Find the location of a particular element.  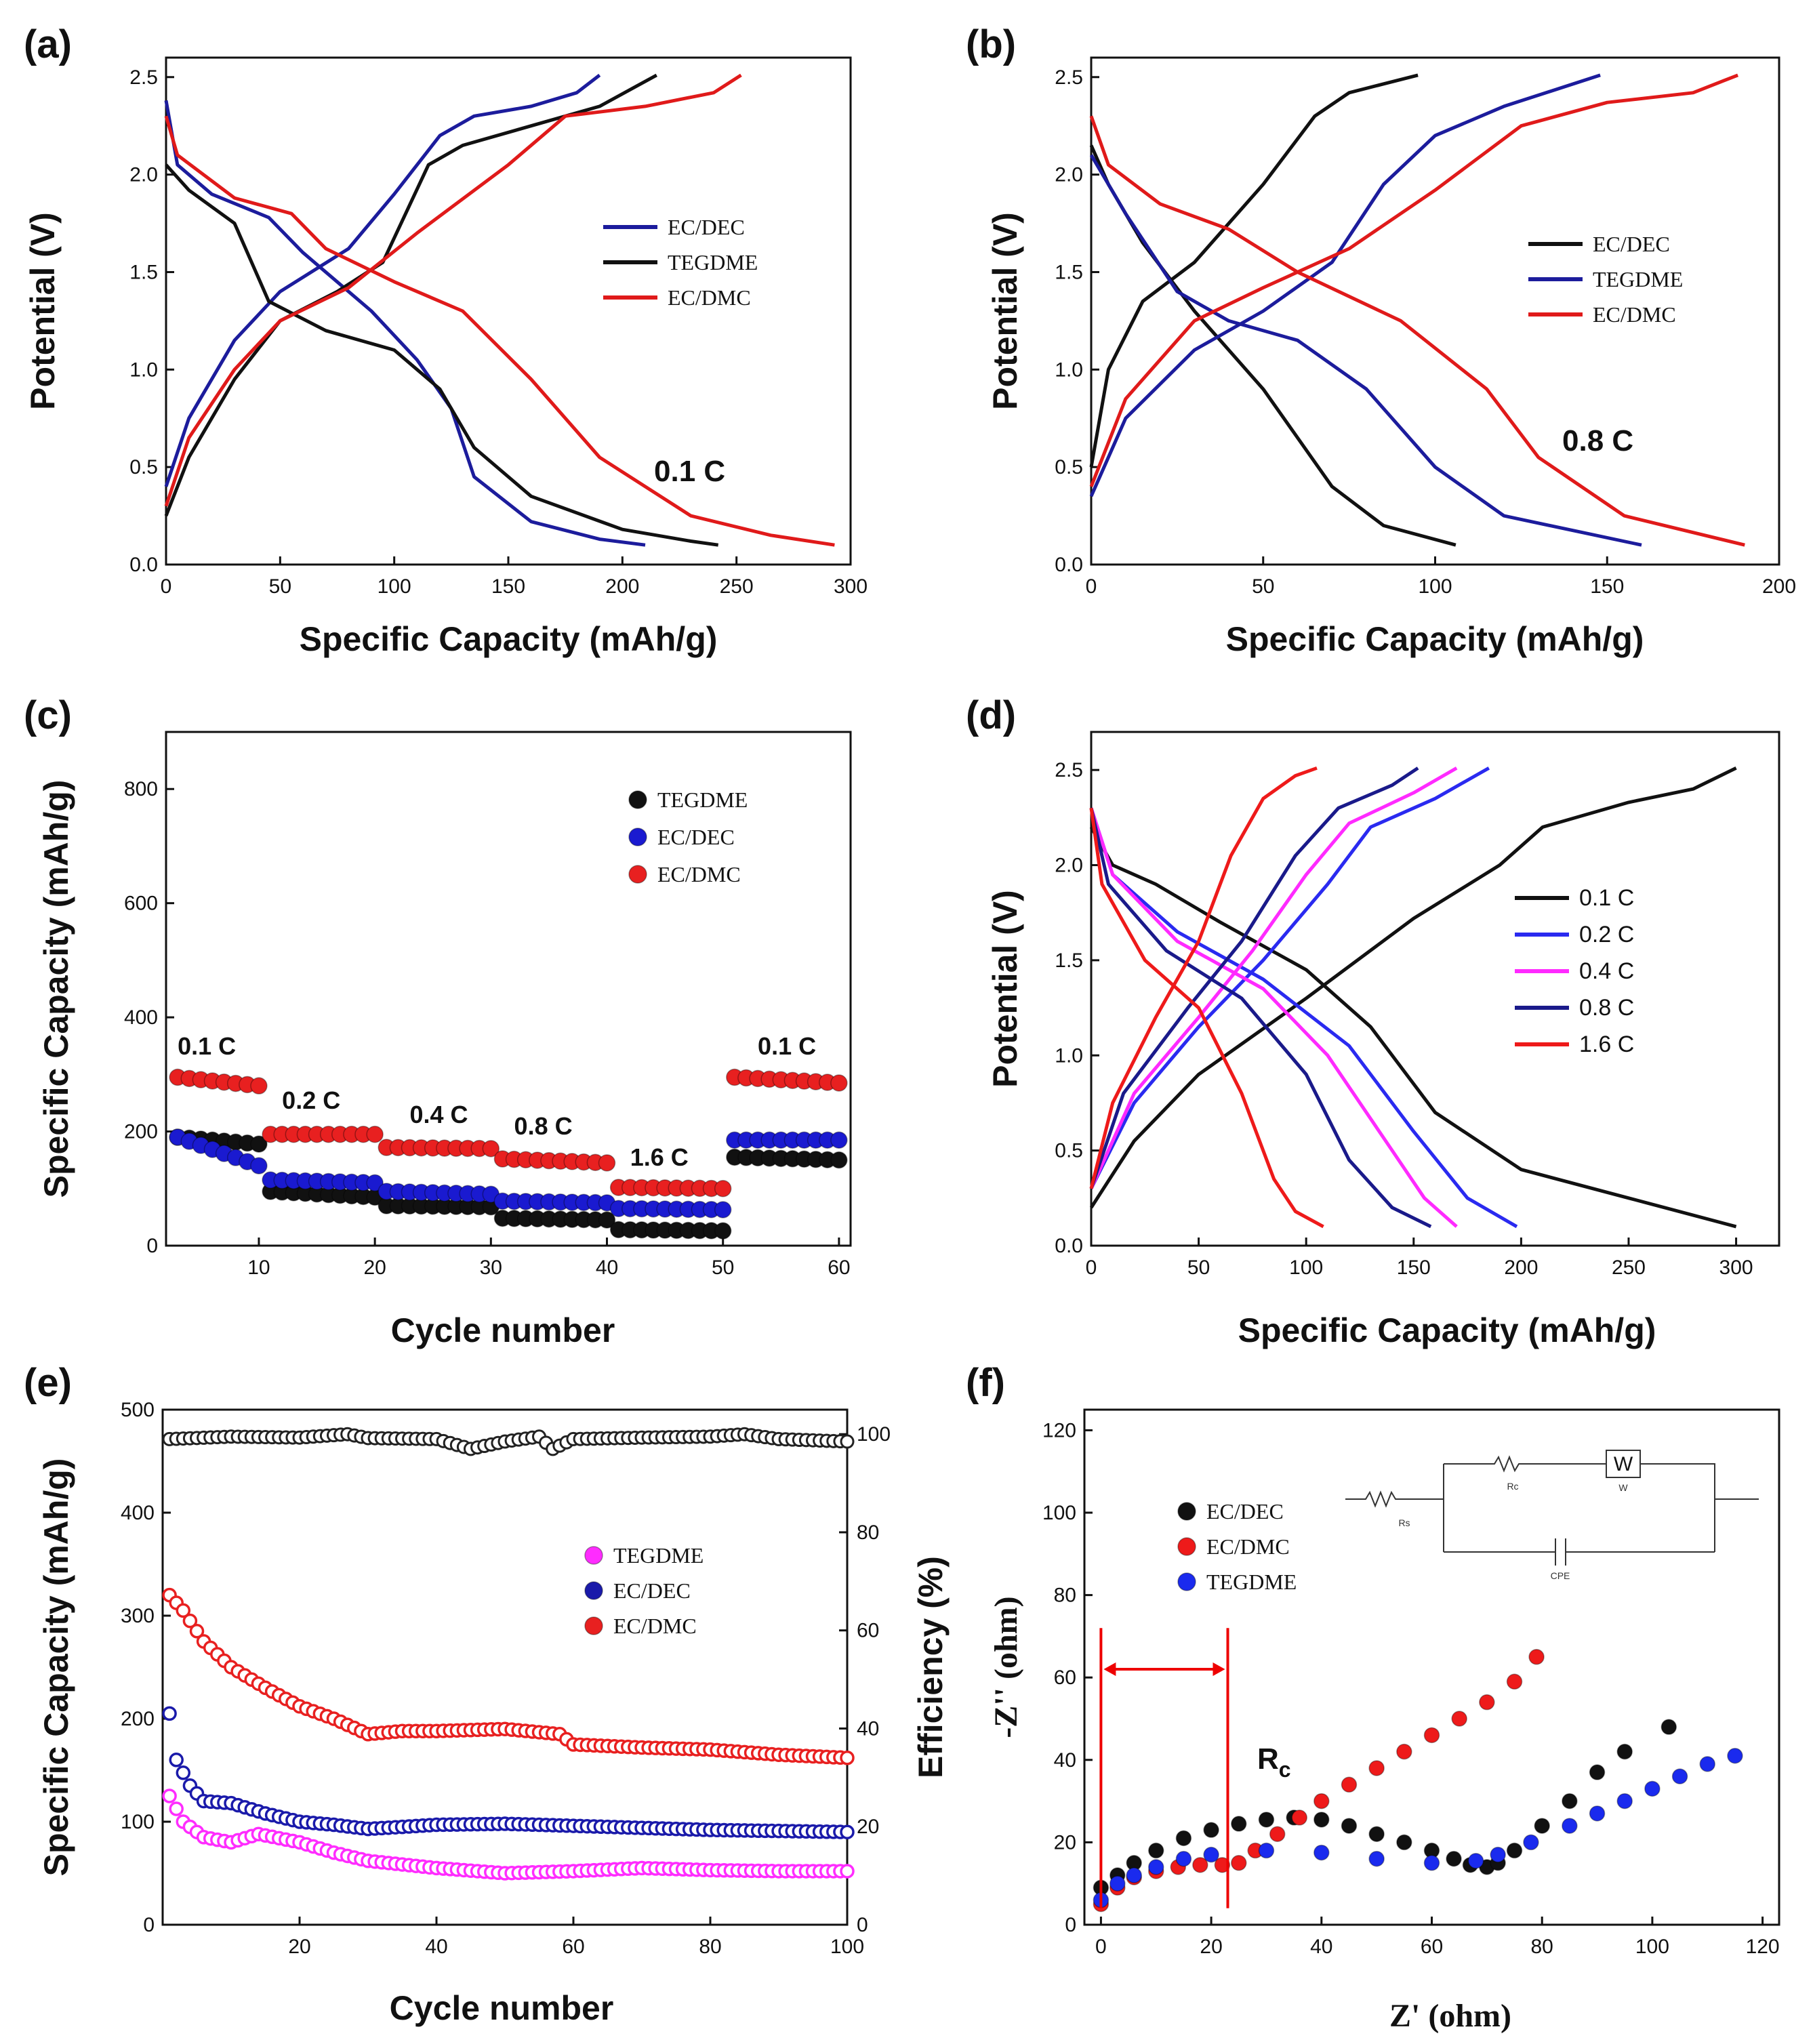

panel-c-rate-label: 0.2 C is located at coordinates (311, 1100).